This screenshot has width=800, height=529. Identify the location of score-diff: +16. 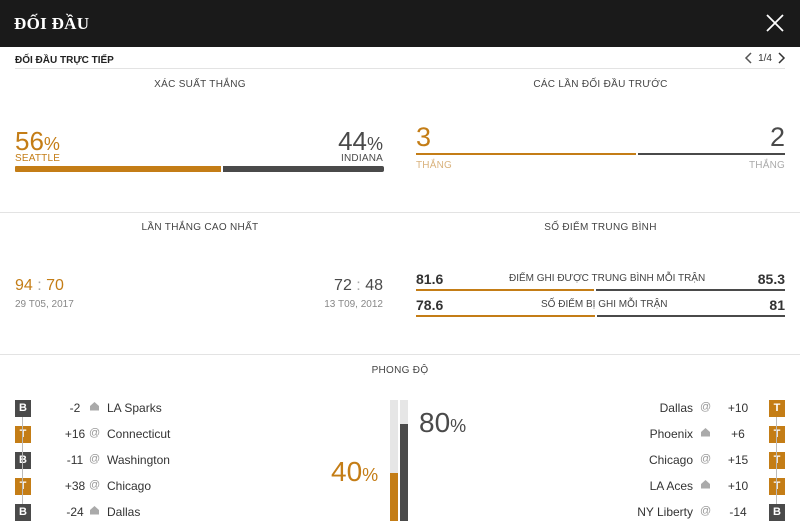
(75, 434).